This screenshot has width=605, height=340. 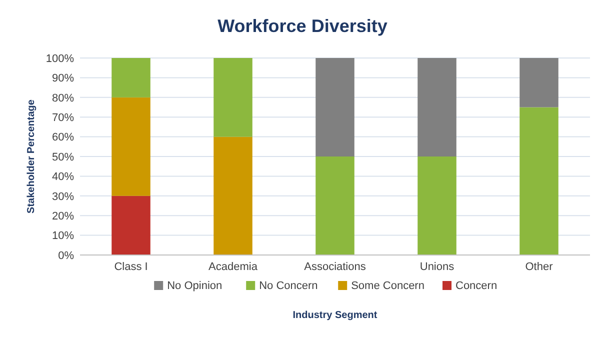 What do you see at coordinates (63, 138) in the screenshot?
I see `y-tick-label: 60%` at bounding box center [63, 138].